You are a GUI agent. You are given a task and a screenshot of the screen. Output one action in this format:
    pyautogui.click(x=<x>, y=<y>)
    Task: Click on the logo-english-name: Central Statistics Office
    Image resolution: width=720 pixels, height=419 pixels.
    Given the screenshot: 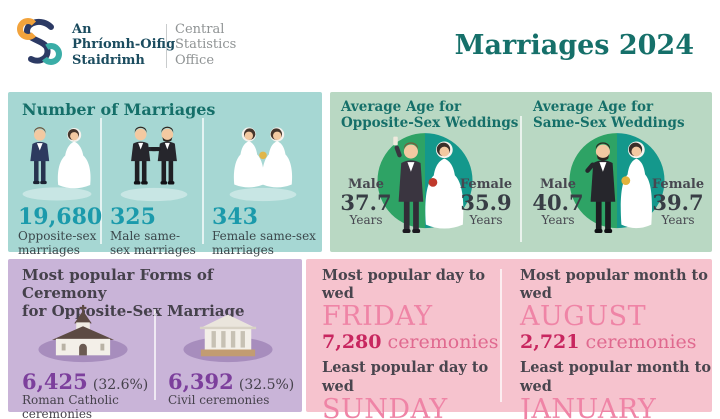 What is the action you would take?
    pyautogui.click(x=206, y=45)
    